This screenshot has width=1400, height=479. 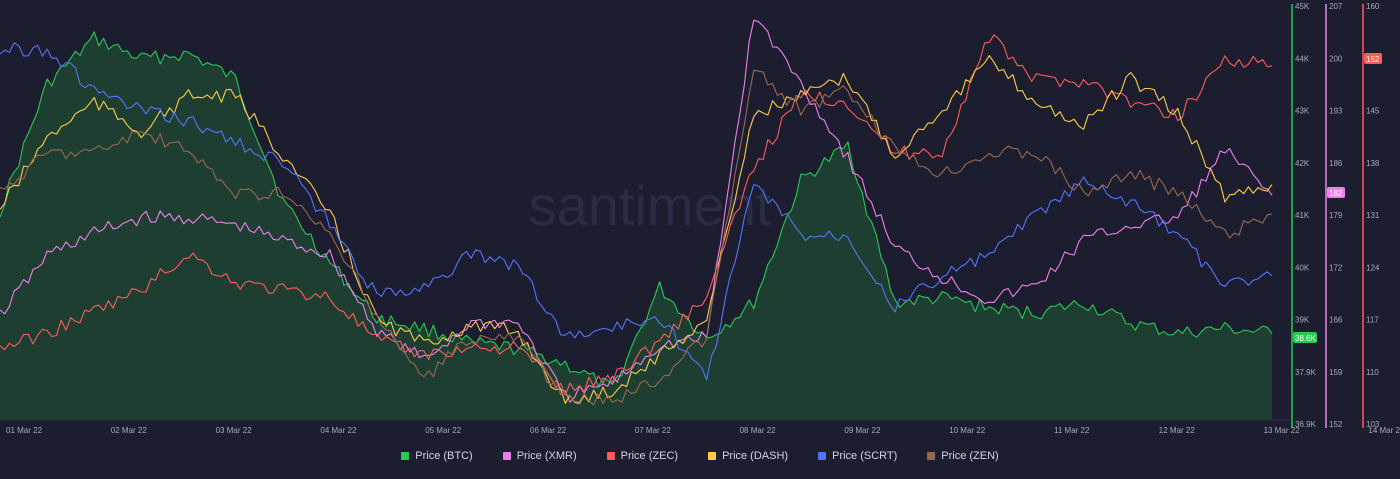 I want to click on y-tick-label-btc: 41K, so click(x=1302, y=215).